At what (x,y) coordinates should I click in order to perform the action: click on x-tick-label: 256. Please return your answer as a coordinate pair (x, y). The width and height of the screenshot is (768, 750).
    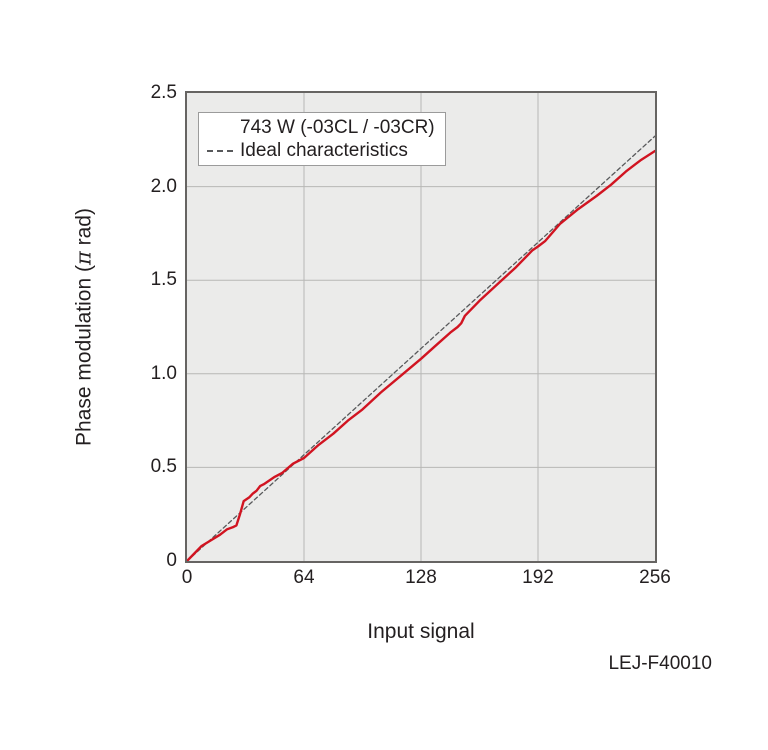
    Looking at the image, I should click on (655, 577).